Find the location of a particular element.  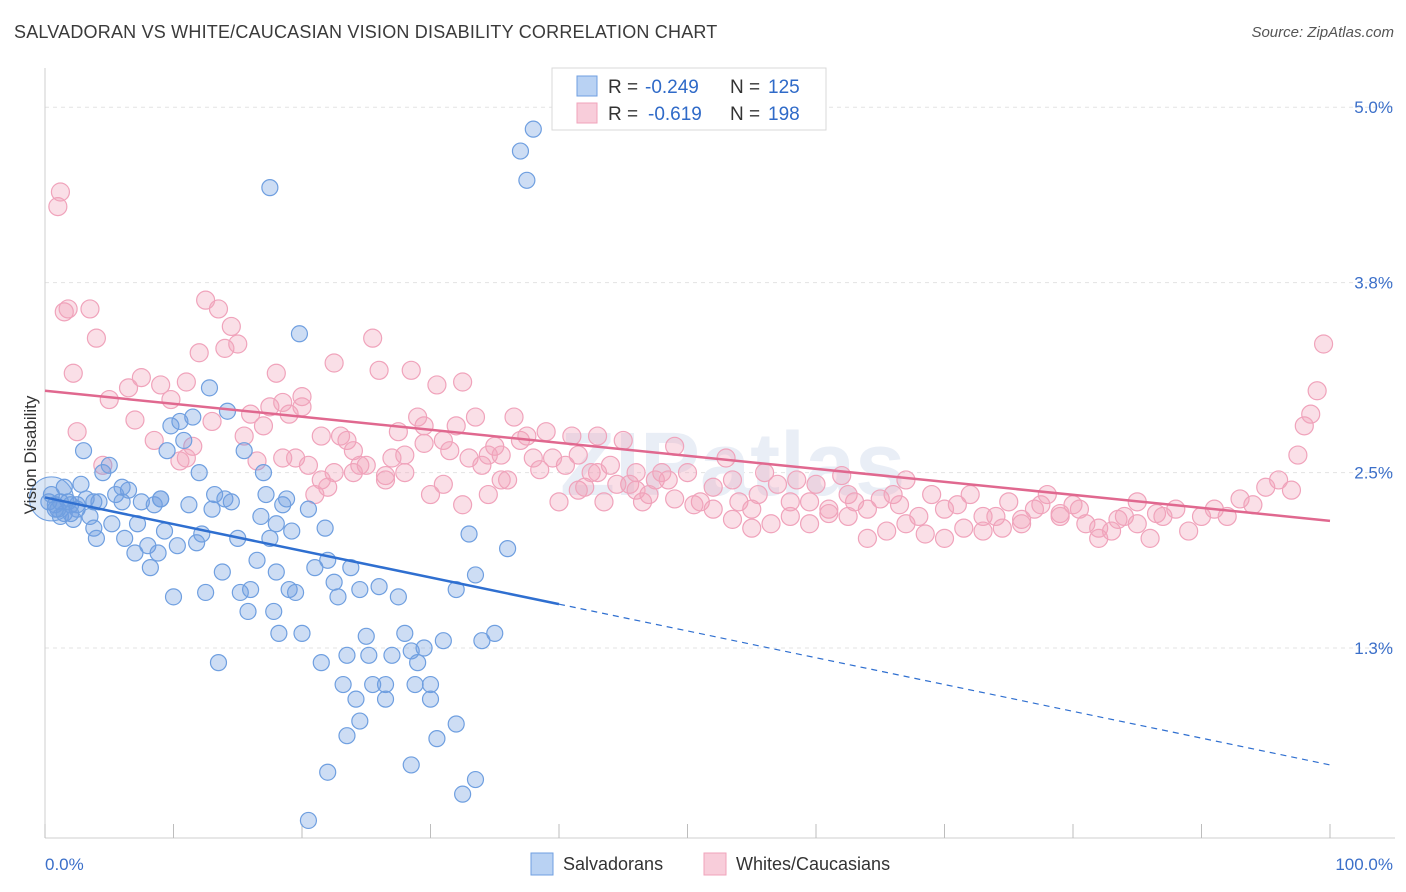

trend-line-salvadorans is located at coordinates (302, 551).